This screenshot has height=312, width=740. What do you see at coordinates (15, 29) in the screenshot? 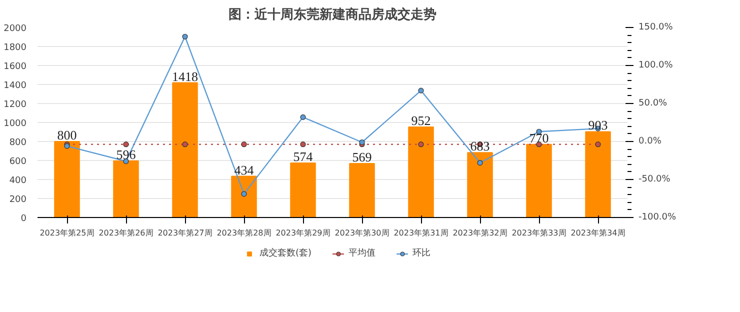
I see `y-tick-label: 2000` at bounding box center [15, 29].